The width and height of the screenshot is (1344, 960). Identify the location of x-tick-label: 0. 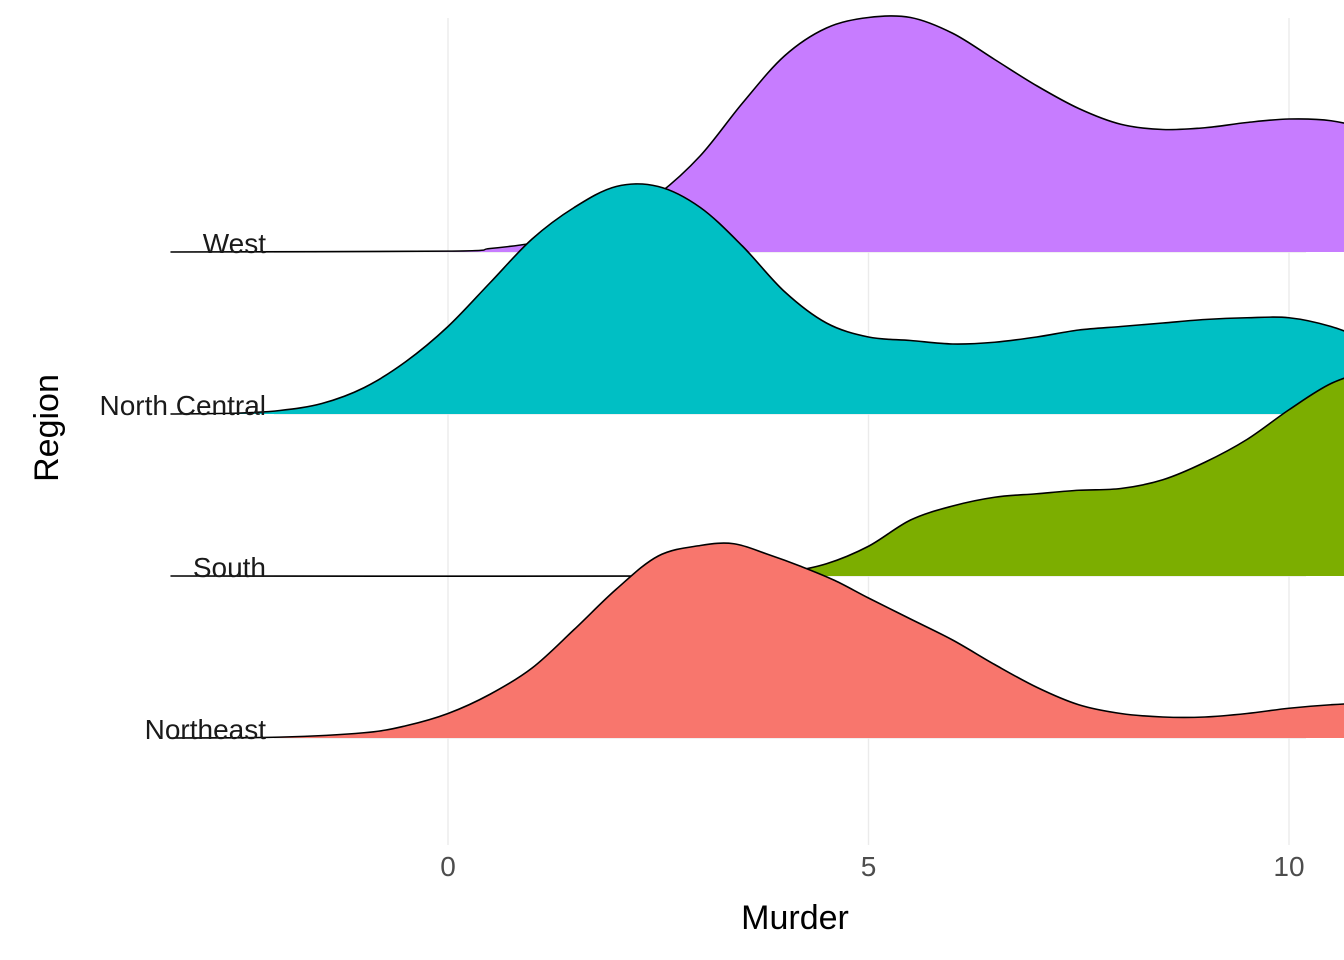
(448, 866).